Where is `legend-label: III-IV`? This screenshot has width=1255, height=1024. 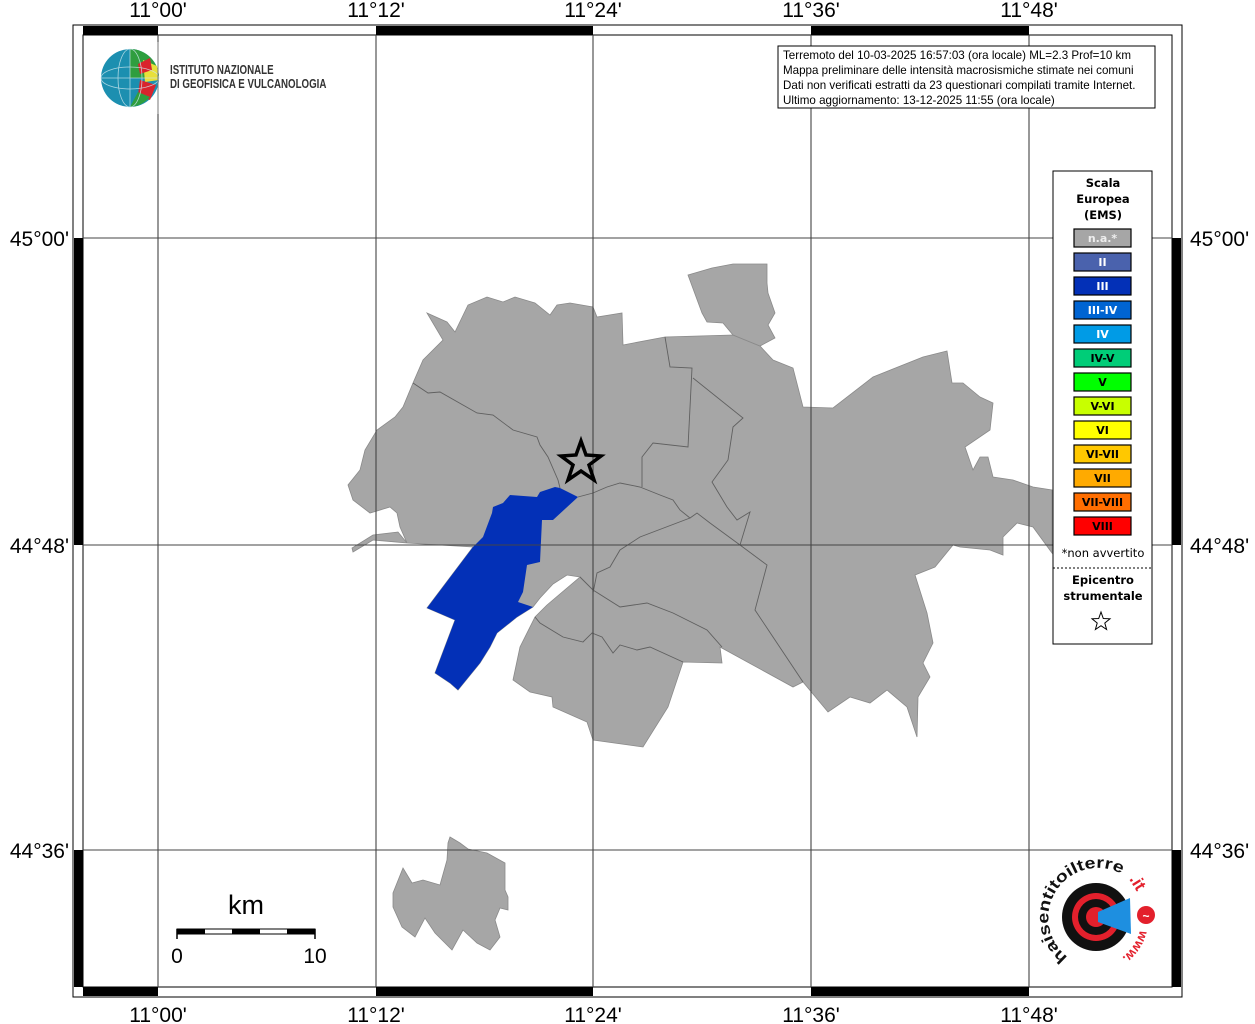 legend-label: III-IV is located at coordinates (1103, 310).